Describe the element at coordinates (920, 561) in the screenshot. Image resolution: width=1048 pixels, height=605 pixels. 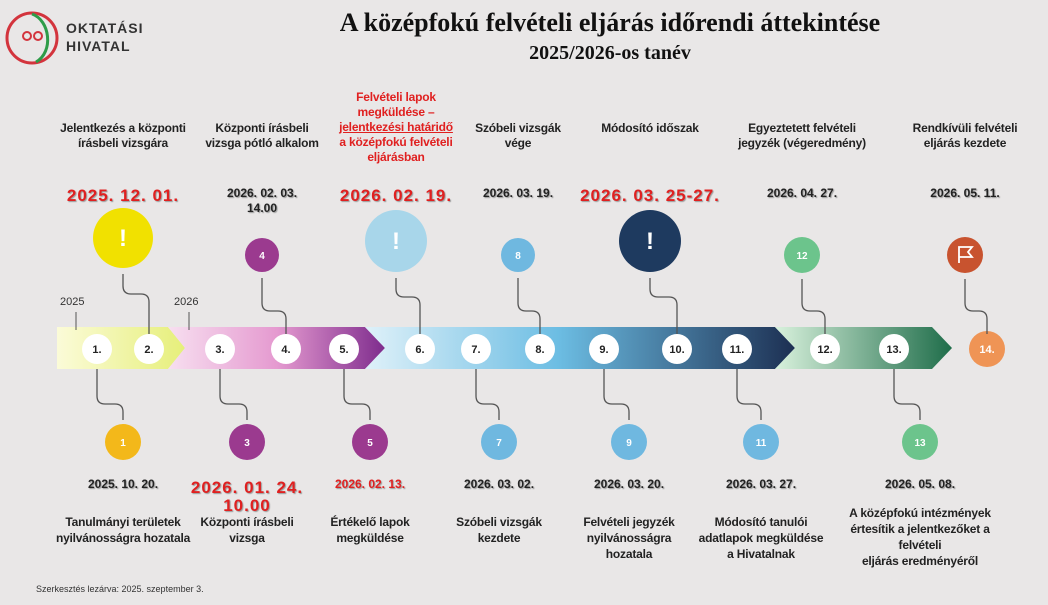
I see `event-label: eljárás eredményéről` at that location.